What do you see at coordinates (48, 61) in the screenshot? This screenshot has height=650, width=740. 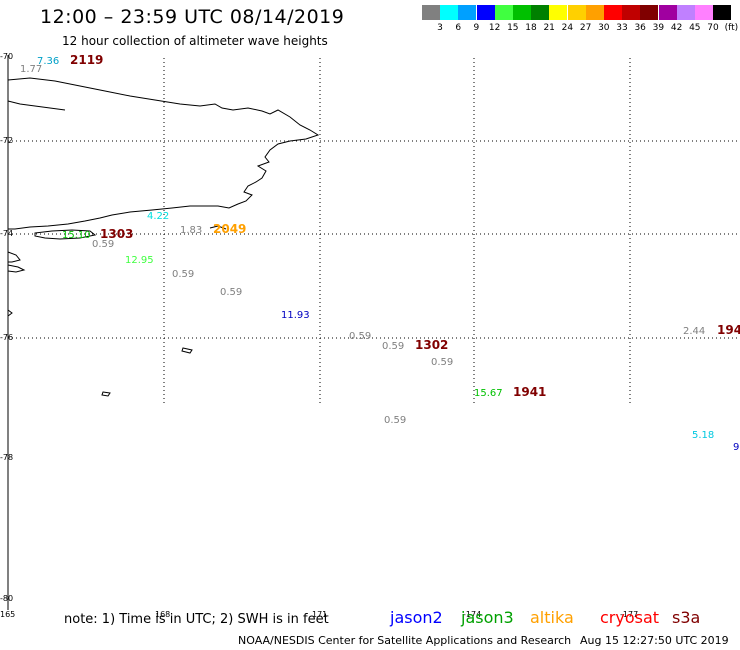 I see `wave-height-value: 7.36` at bounding box center [48, 61].